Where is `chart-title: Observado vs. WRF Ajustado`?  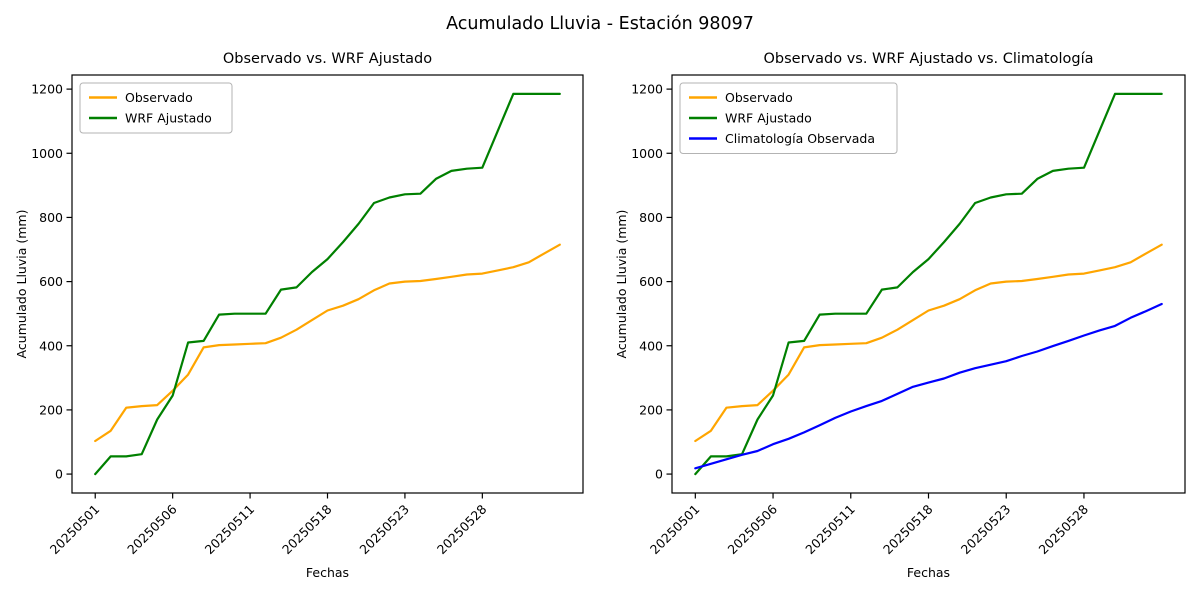
chart-title: Observado vs. WRF Ajustado is located at coordinates (327, 59).